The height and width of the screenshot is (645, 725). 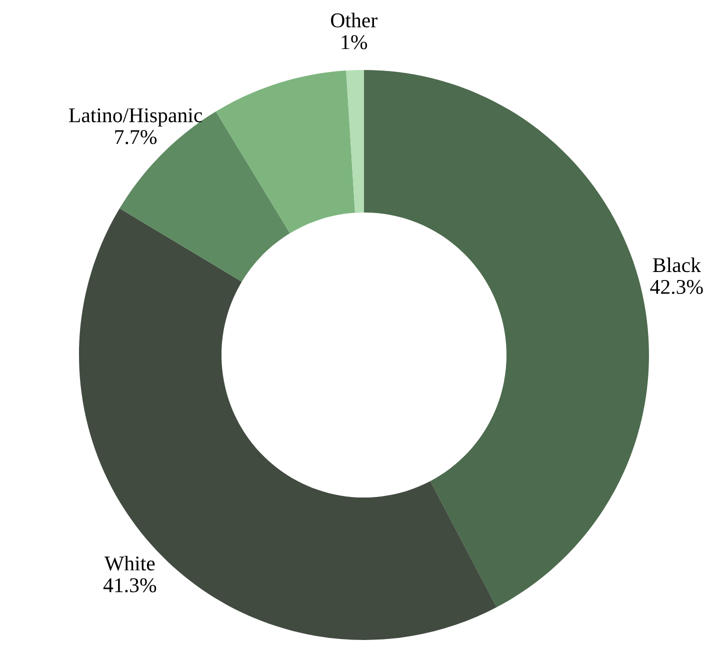 I want to click on slice-label: White, so click(x=129, y=563).